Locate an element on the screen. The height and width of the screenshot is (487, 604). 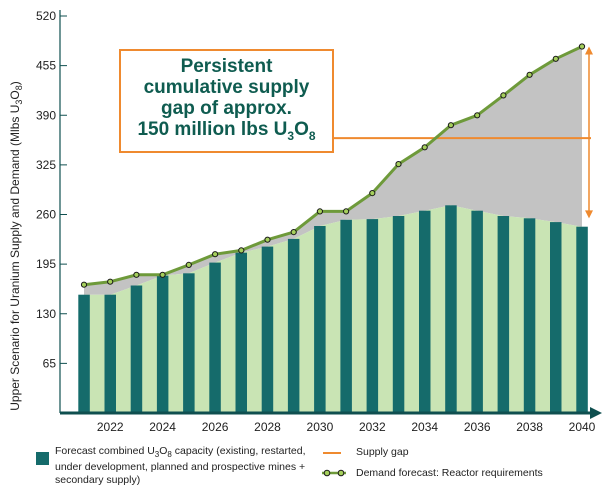
demand-point-2021 is located at coordinates (84, 284).